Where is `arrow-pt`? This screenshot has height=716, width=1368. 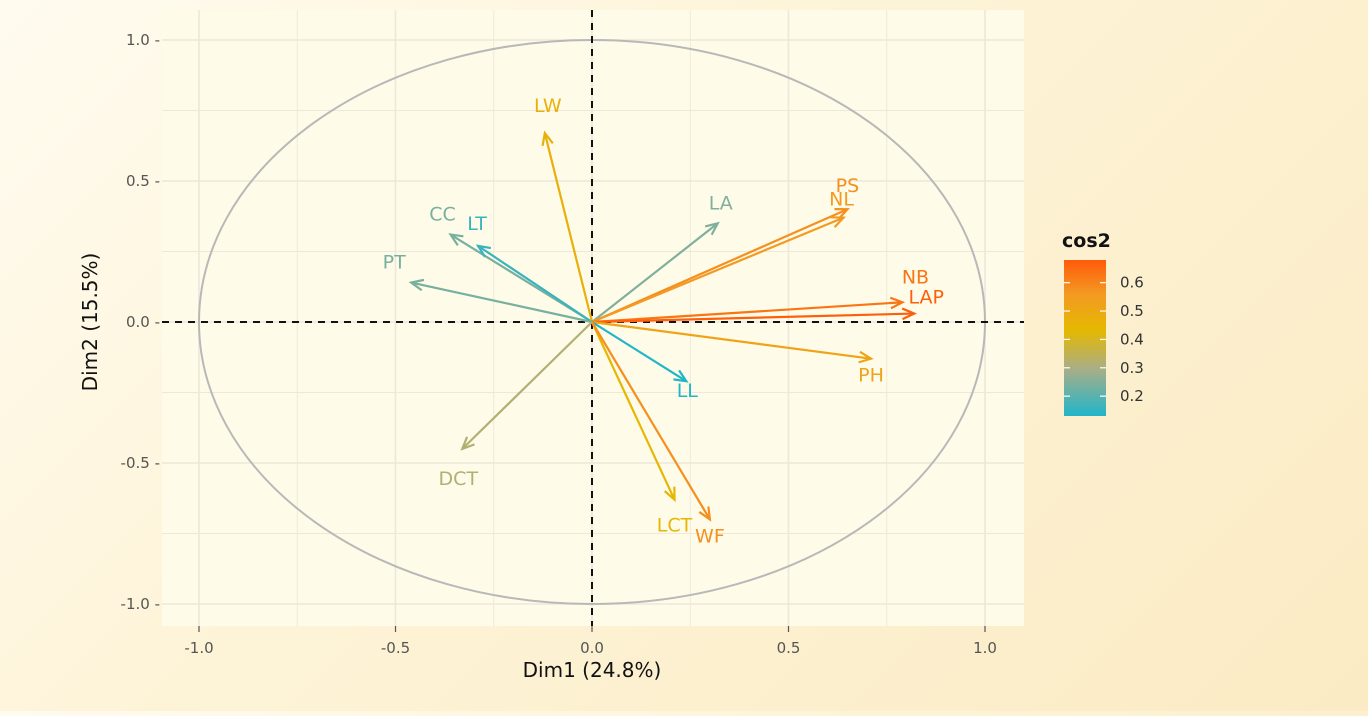
arrow-pt is located at coordinates (501, 302).